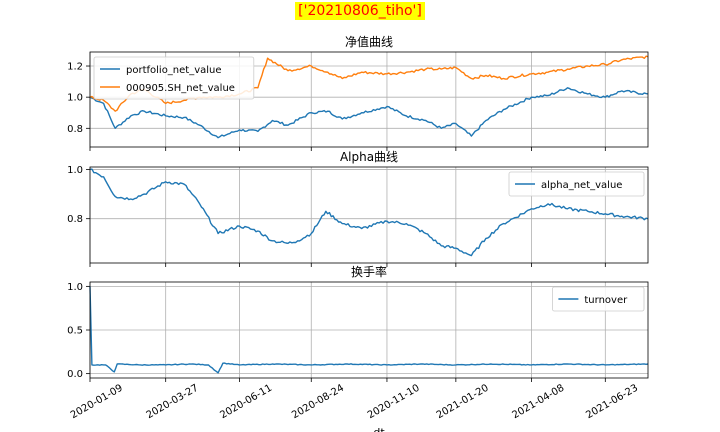 This screenshot has width=720, height=432. I want to click on y-tick-label: 0.5, so click(75, 331).